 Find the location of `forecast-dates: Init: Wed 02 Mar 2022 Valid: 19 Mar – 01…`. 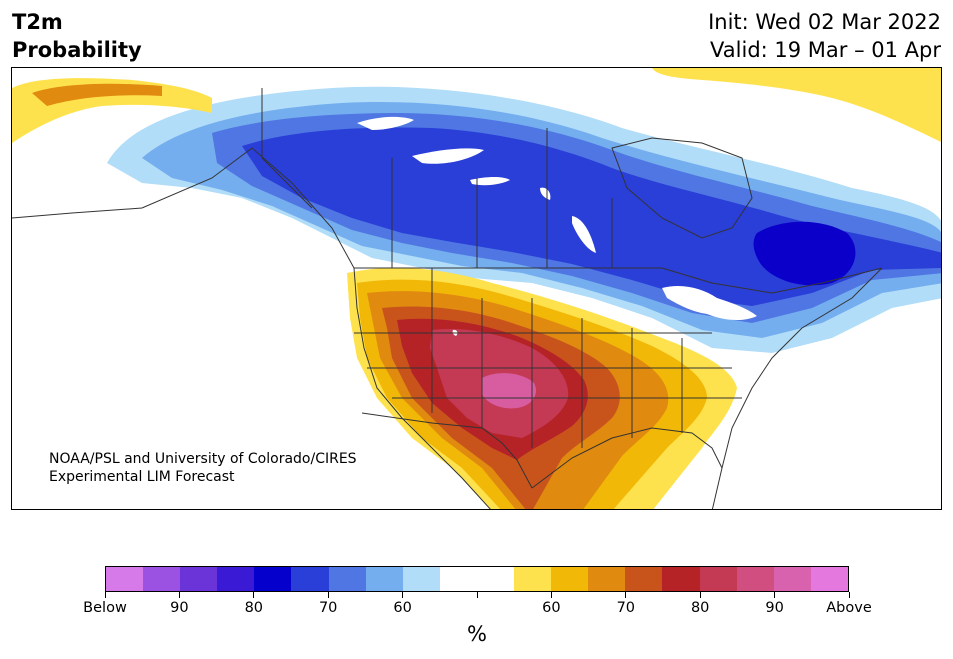

forecast-dates: Init: Wed 02 Mar 2022 Valid: 19 Mar – 01… is located at coordinates (824, 36).